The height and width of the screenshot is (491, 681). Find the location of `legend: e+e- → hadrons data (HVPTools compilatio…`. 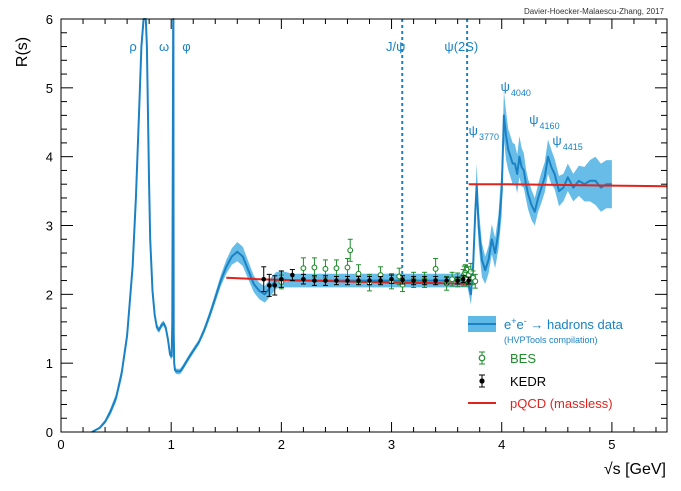

legend: e+e- → hadrons data (HVPTools compilatio… is located at coordinates (546, 363).